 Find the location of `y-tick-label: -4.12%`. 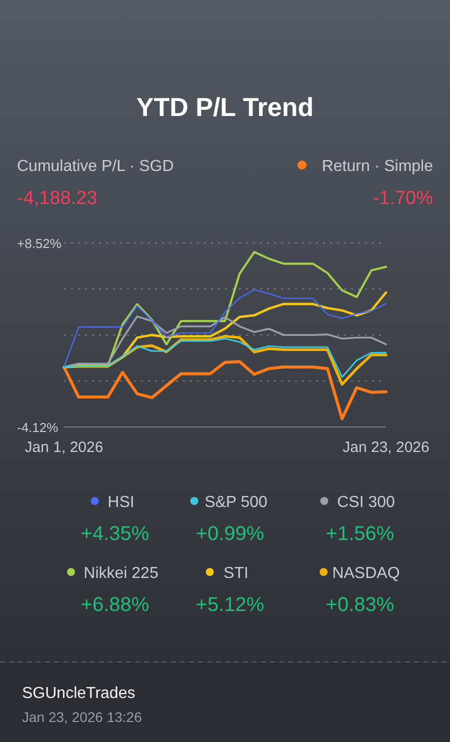

y-tick-label: -4.12% is located at coordinates (38, 427).